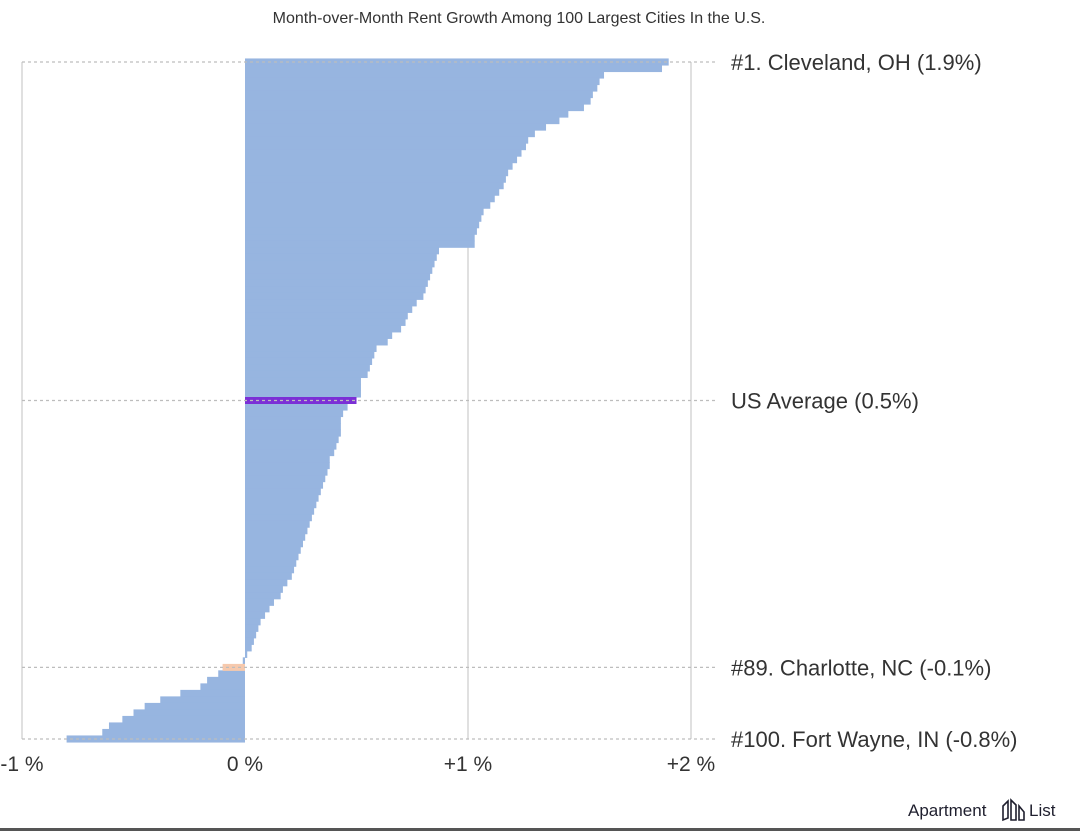 This screenshot has height=831, width=1080. I want to click on x-axis-ticks: -1 % 0 % +1 % +2 %, so click(357, 764).